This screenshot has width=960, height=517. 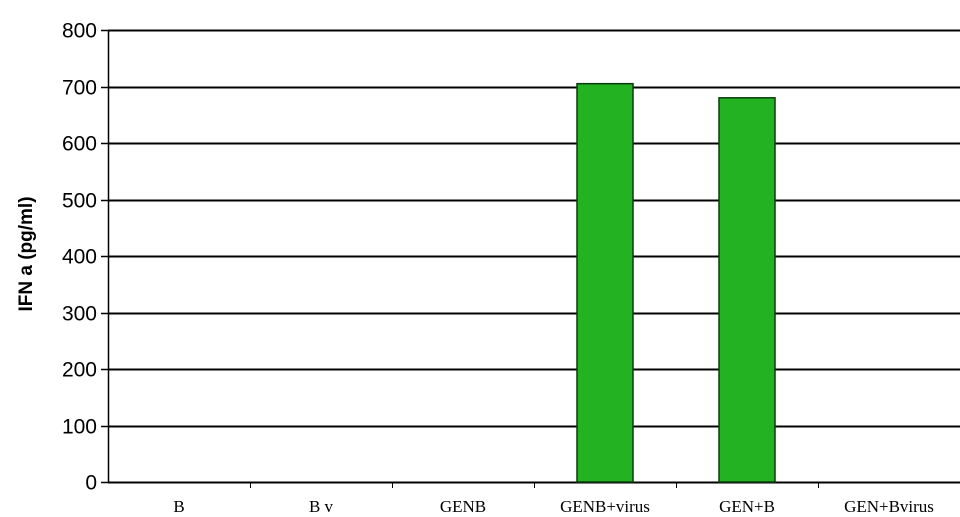 I want to click on y-tick-label: 100, so click(x=79, y=427).